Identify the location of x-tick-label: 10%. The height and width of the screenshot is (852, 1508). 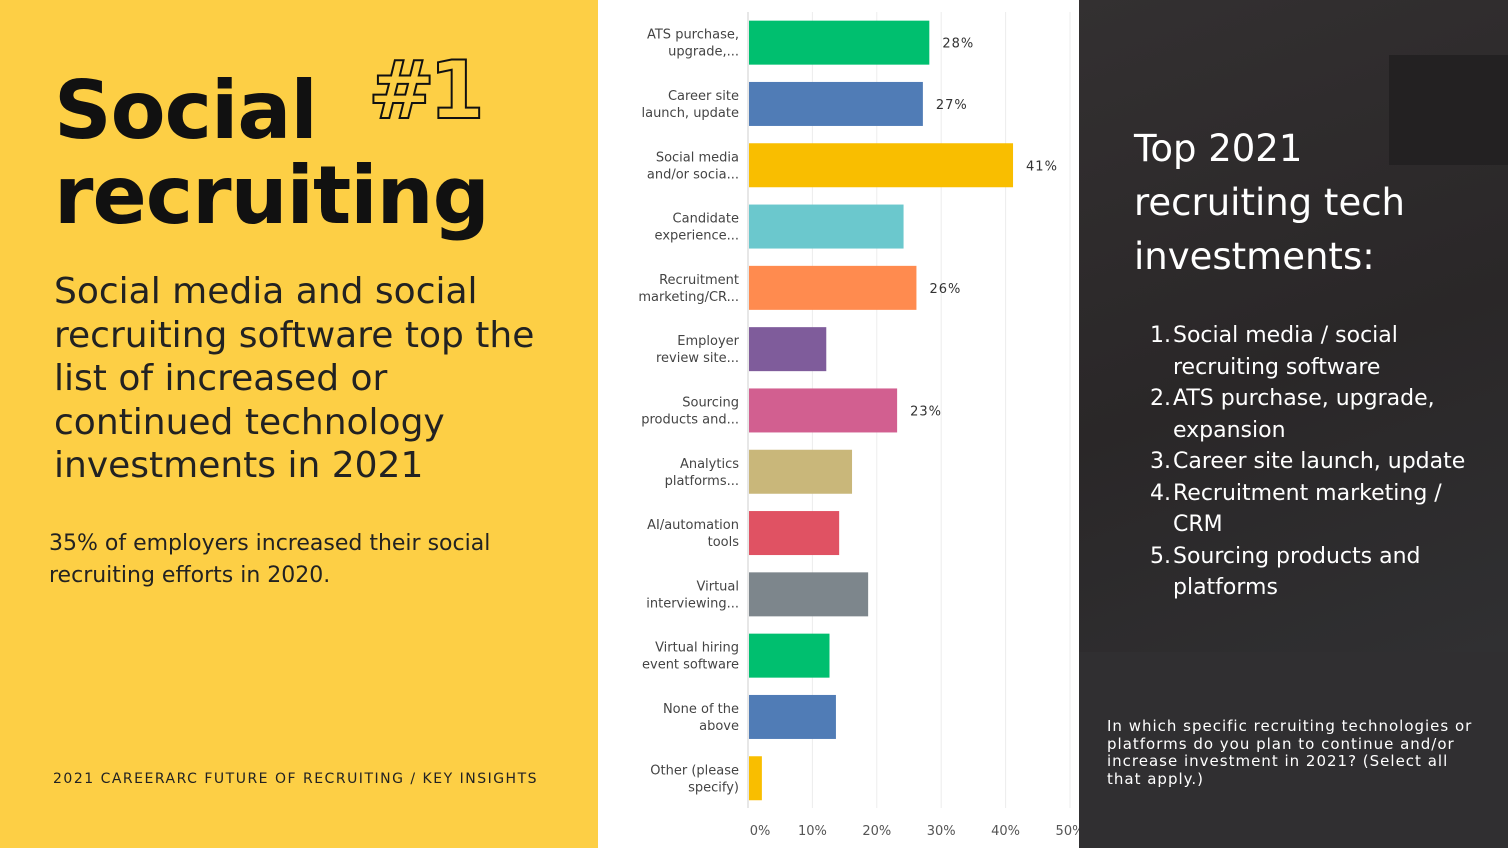
(812, 831).